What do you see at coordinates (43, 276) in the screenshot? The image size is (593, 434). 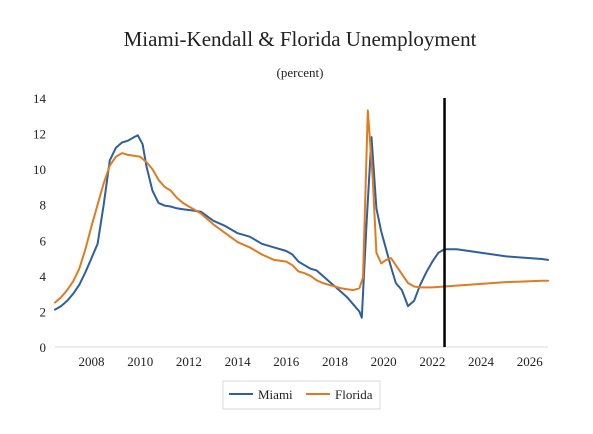 I see `y-tick-label: 4` at bounding box center [43, 276].